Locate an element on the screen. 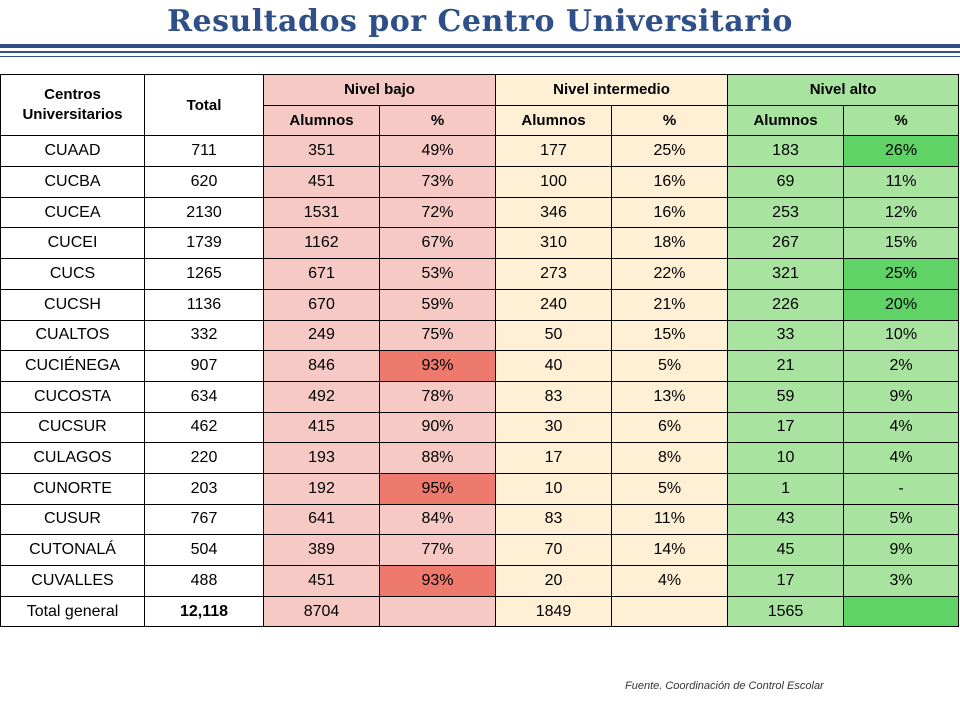 The height and width of the screenshot is (720, 960). cell-int-pct: 14% is located at coordinates (670, 550).